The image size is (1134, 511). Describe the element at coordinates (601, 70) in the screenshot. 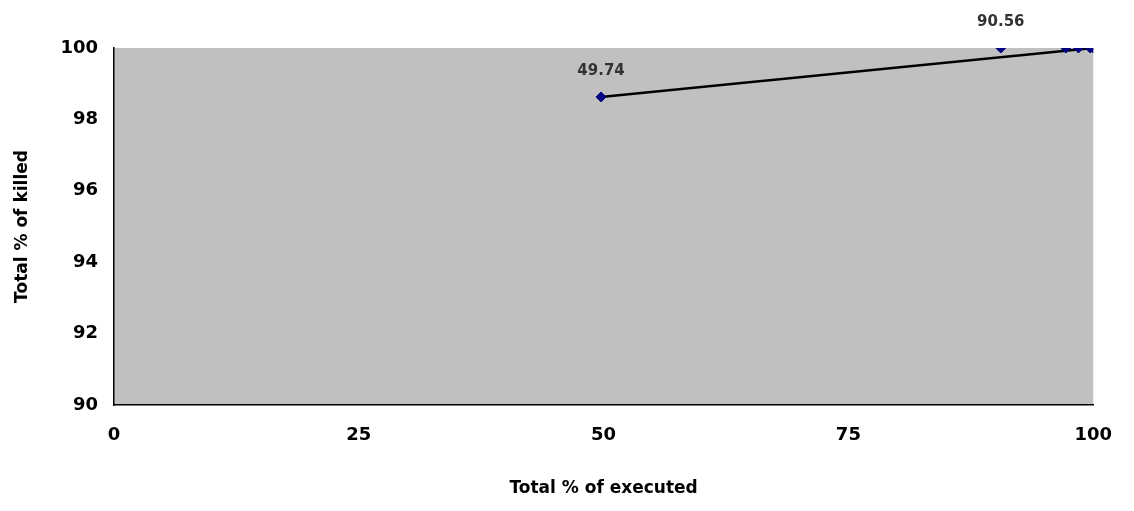

I see `annotation: 49.74` at that location.